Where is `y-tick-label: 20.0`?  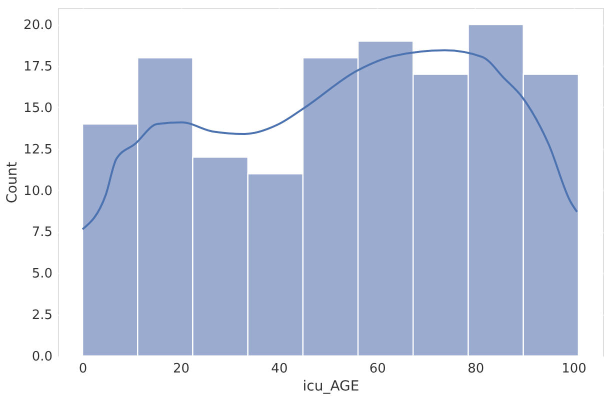
y-tick-label: 20.0 is located at coordinates (38, 26).